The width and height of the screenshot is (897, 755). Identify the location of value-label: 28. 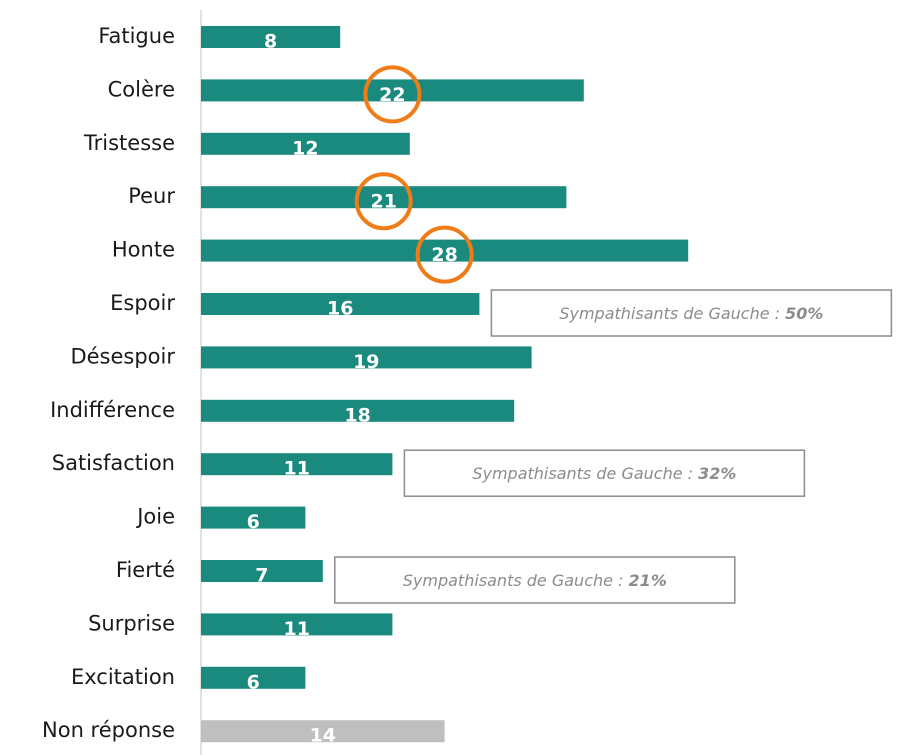
(444, 255).